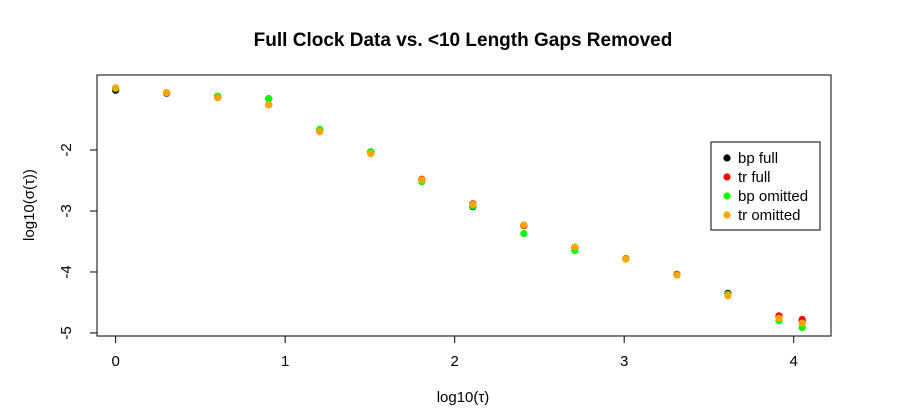  I want to click on x-tick-label: 2, so click(455, 361).